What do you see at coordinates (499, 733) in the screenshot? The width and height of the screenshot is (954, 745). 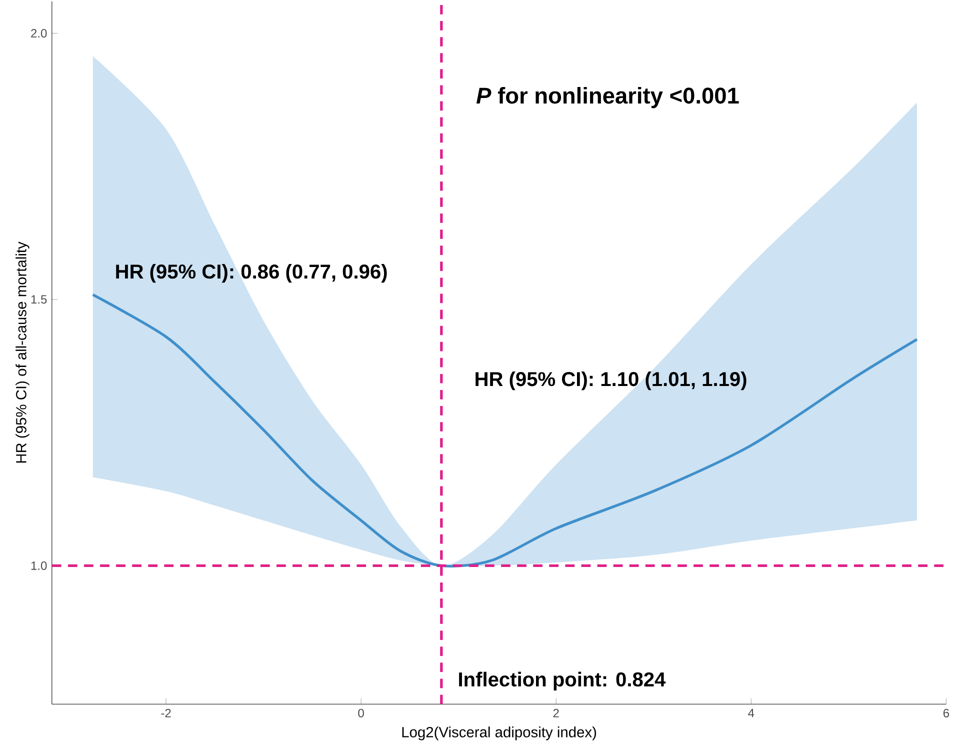 I see `x-axis-title: Log2(Visceral adiposity index)` at bounding box center [499, 733].